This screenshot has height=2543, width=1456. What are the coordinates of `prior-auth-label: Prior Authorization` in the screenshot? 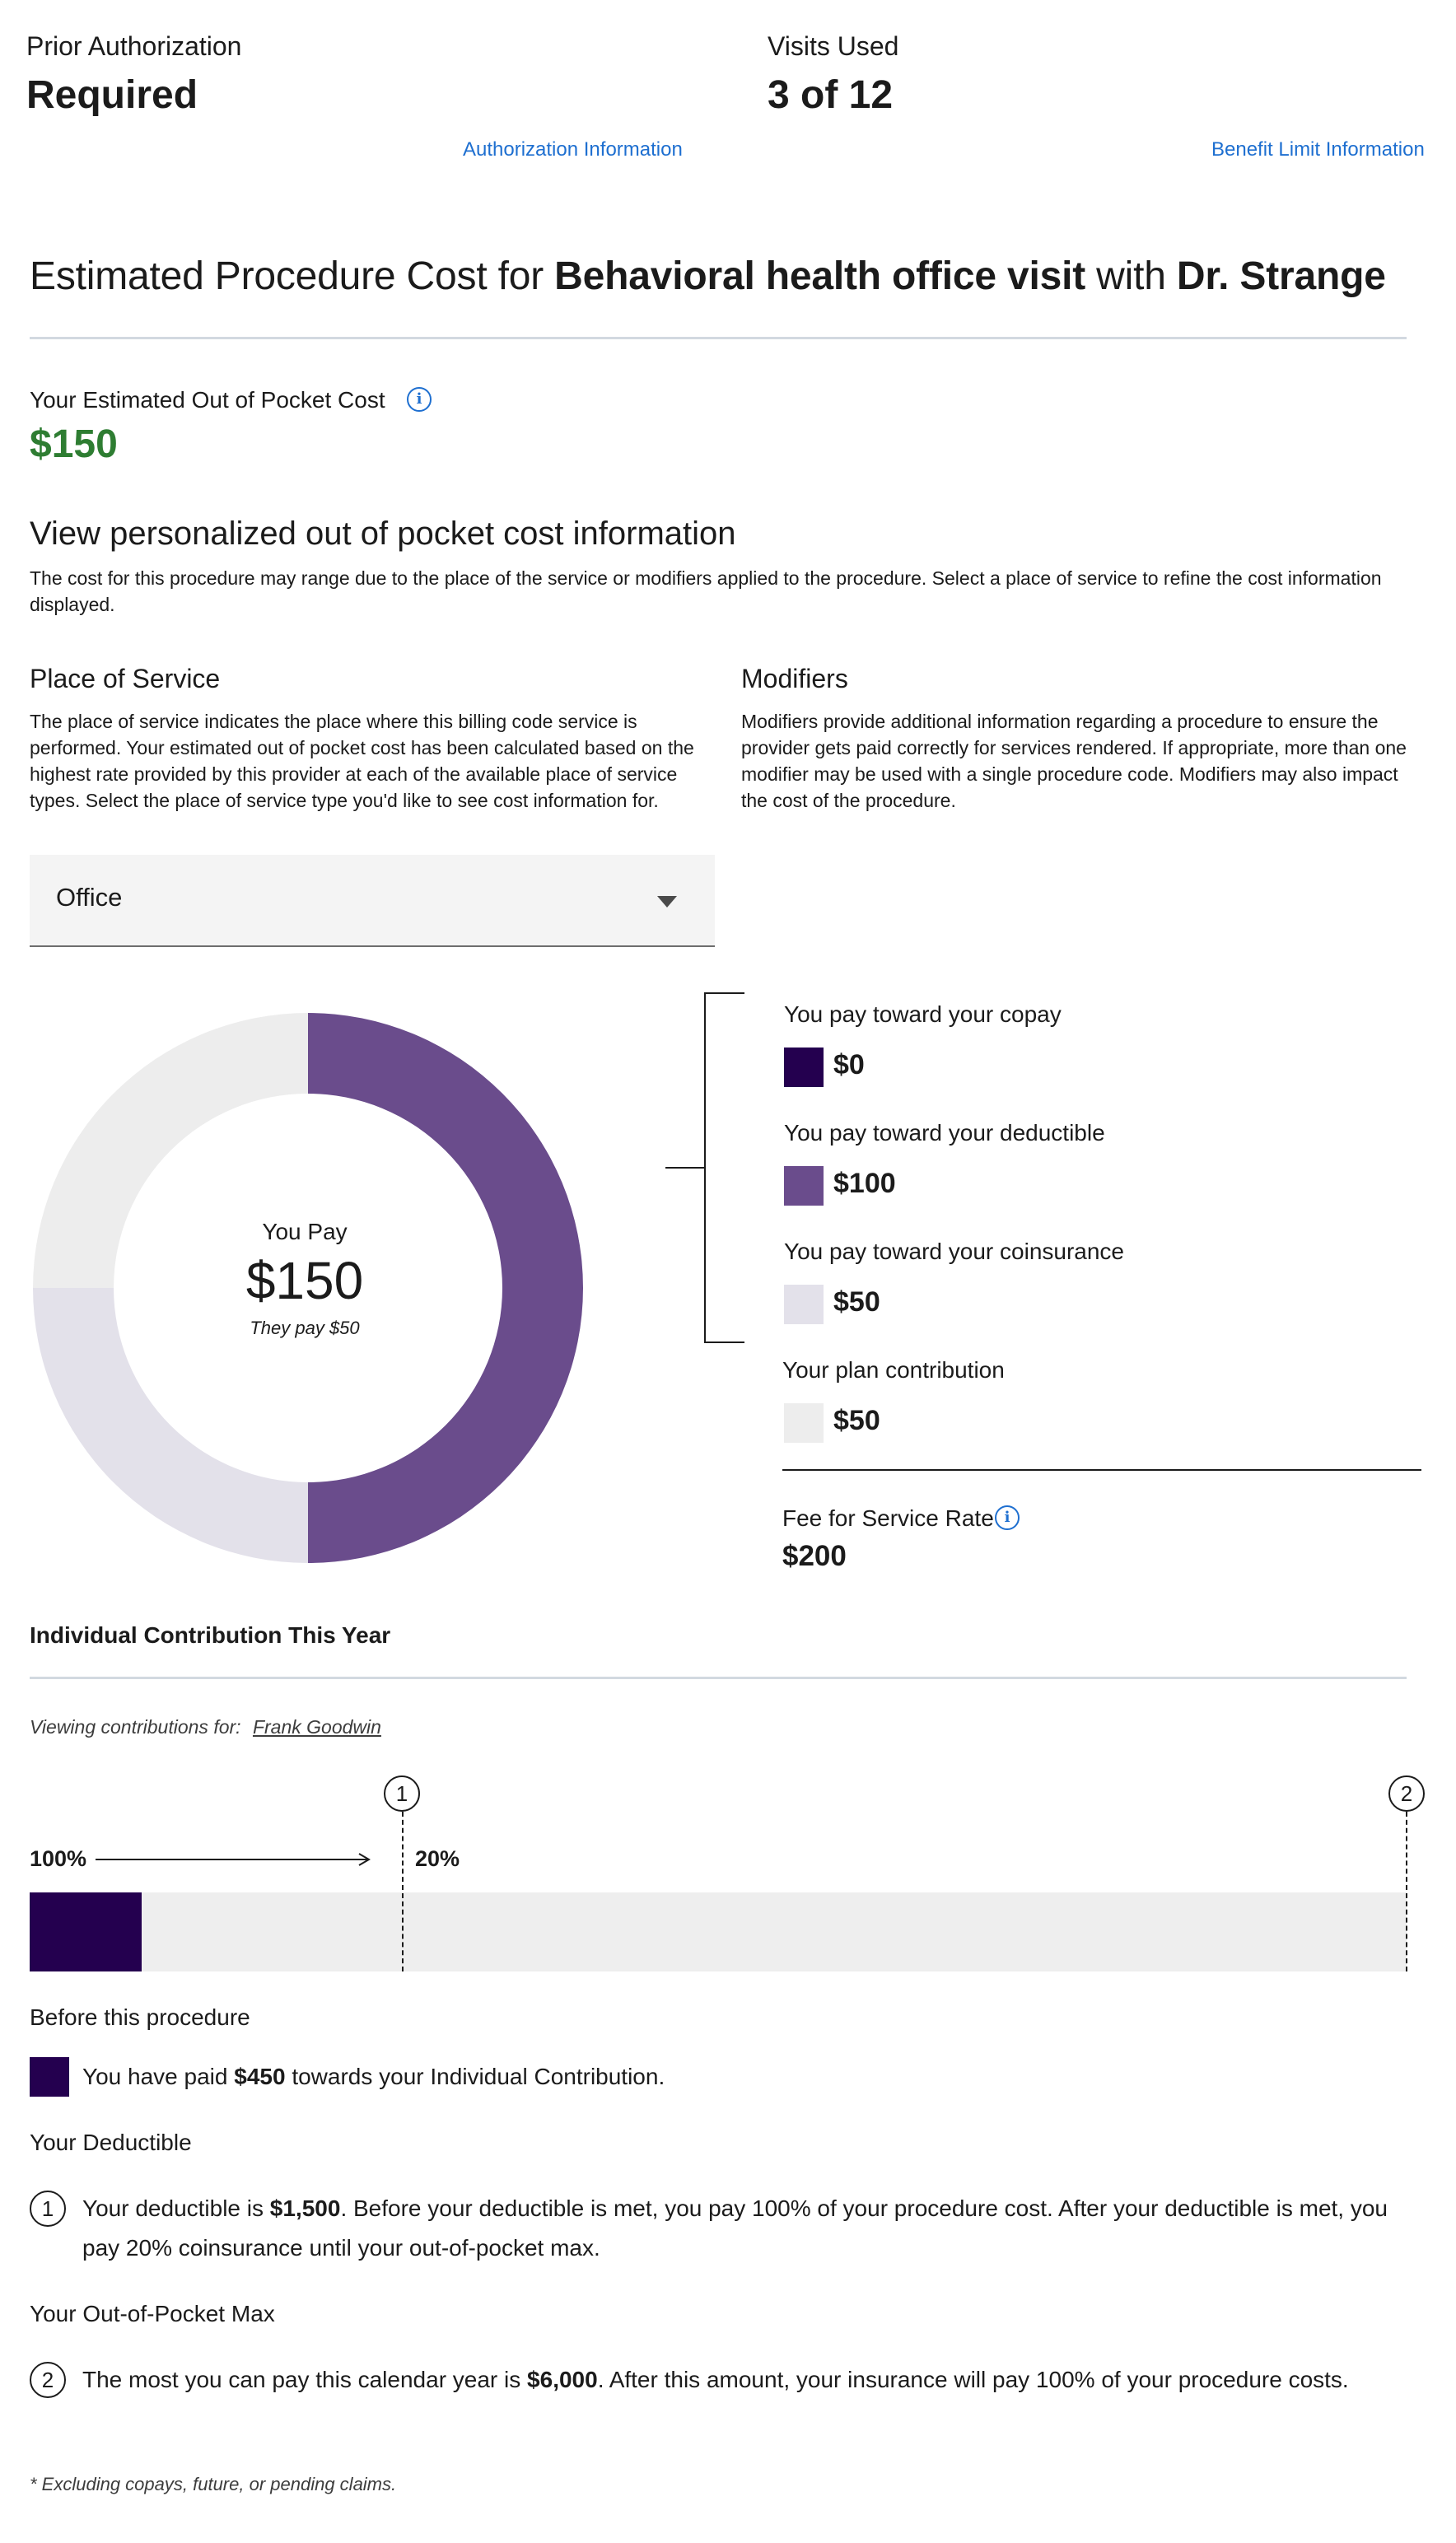 It's located at (134, 46).